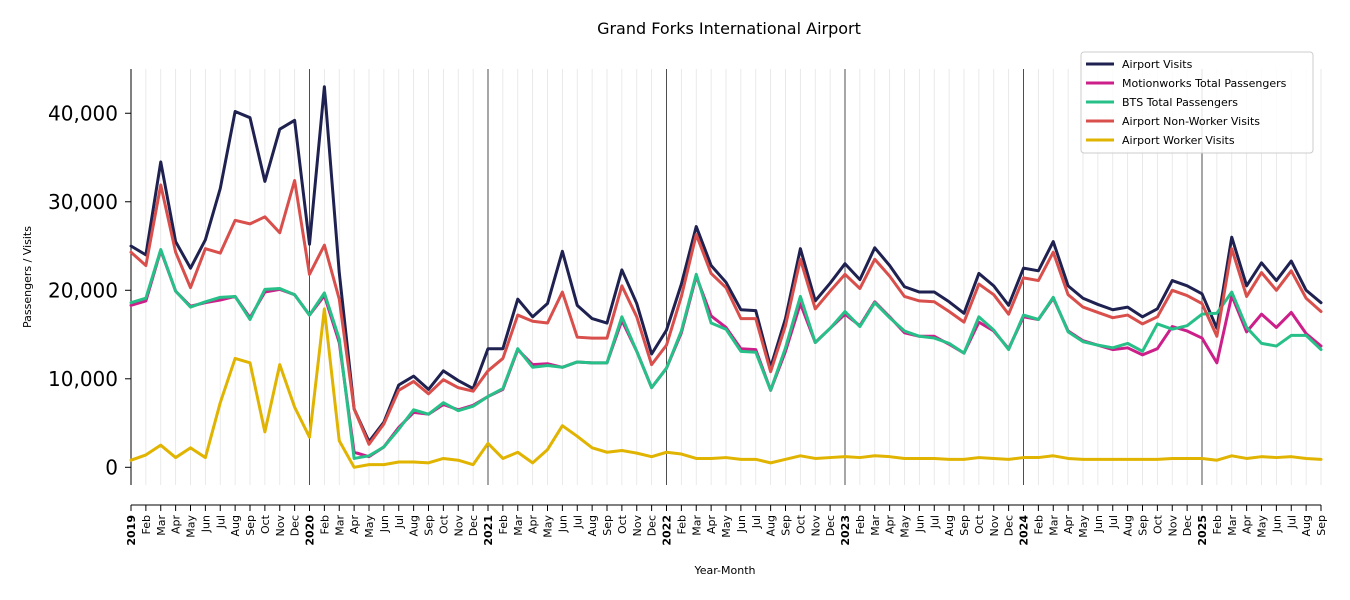 Image resolution: width=1350 pixels, height=600 pixels. What do you see at coordinates (27, 277) in the screenshot?
I see `y-axis-label: Passengers / Visits` at bounding box center [27, 277].